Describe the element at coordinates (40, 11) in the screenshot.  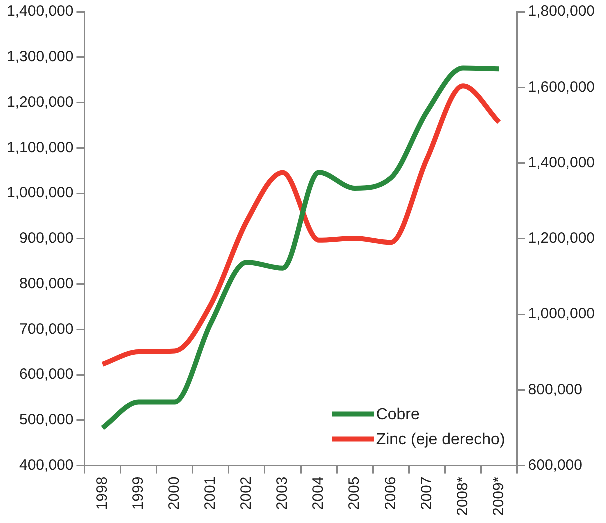
I see `y-tick-label: 1,400,000` at that location.